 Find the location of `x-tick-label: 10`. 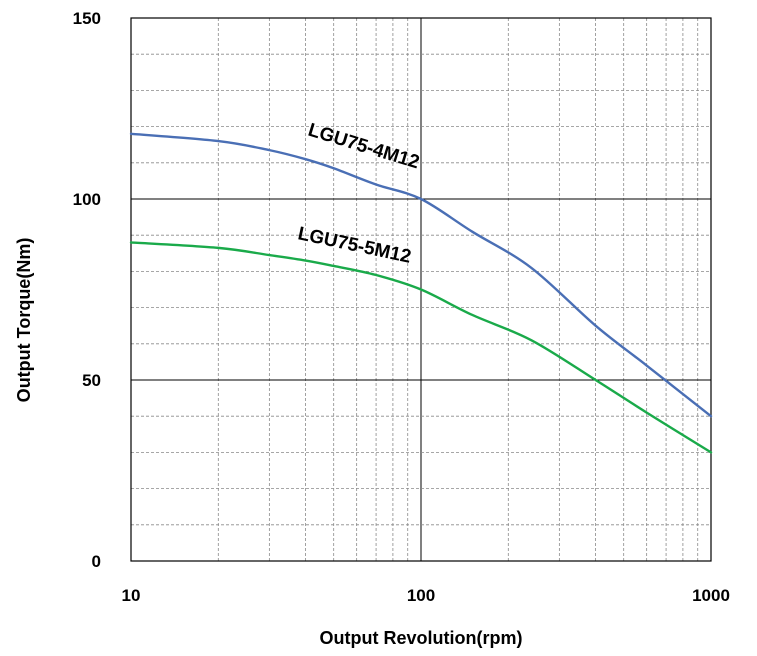

x-tick-label: 10 is located at coordinates (131, 595).